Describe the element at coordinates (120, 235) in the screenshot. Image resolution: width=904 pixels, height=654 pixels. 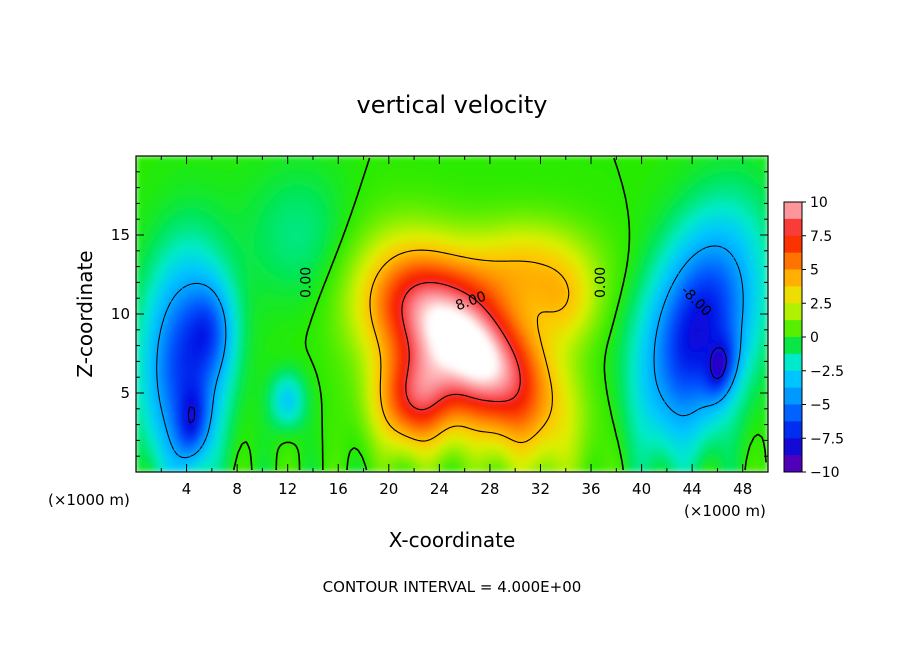
I see `y-tick-label: 15` at that location.